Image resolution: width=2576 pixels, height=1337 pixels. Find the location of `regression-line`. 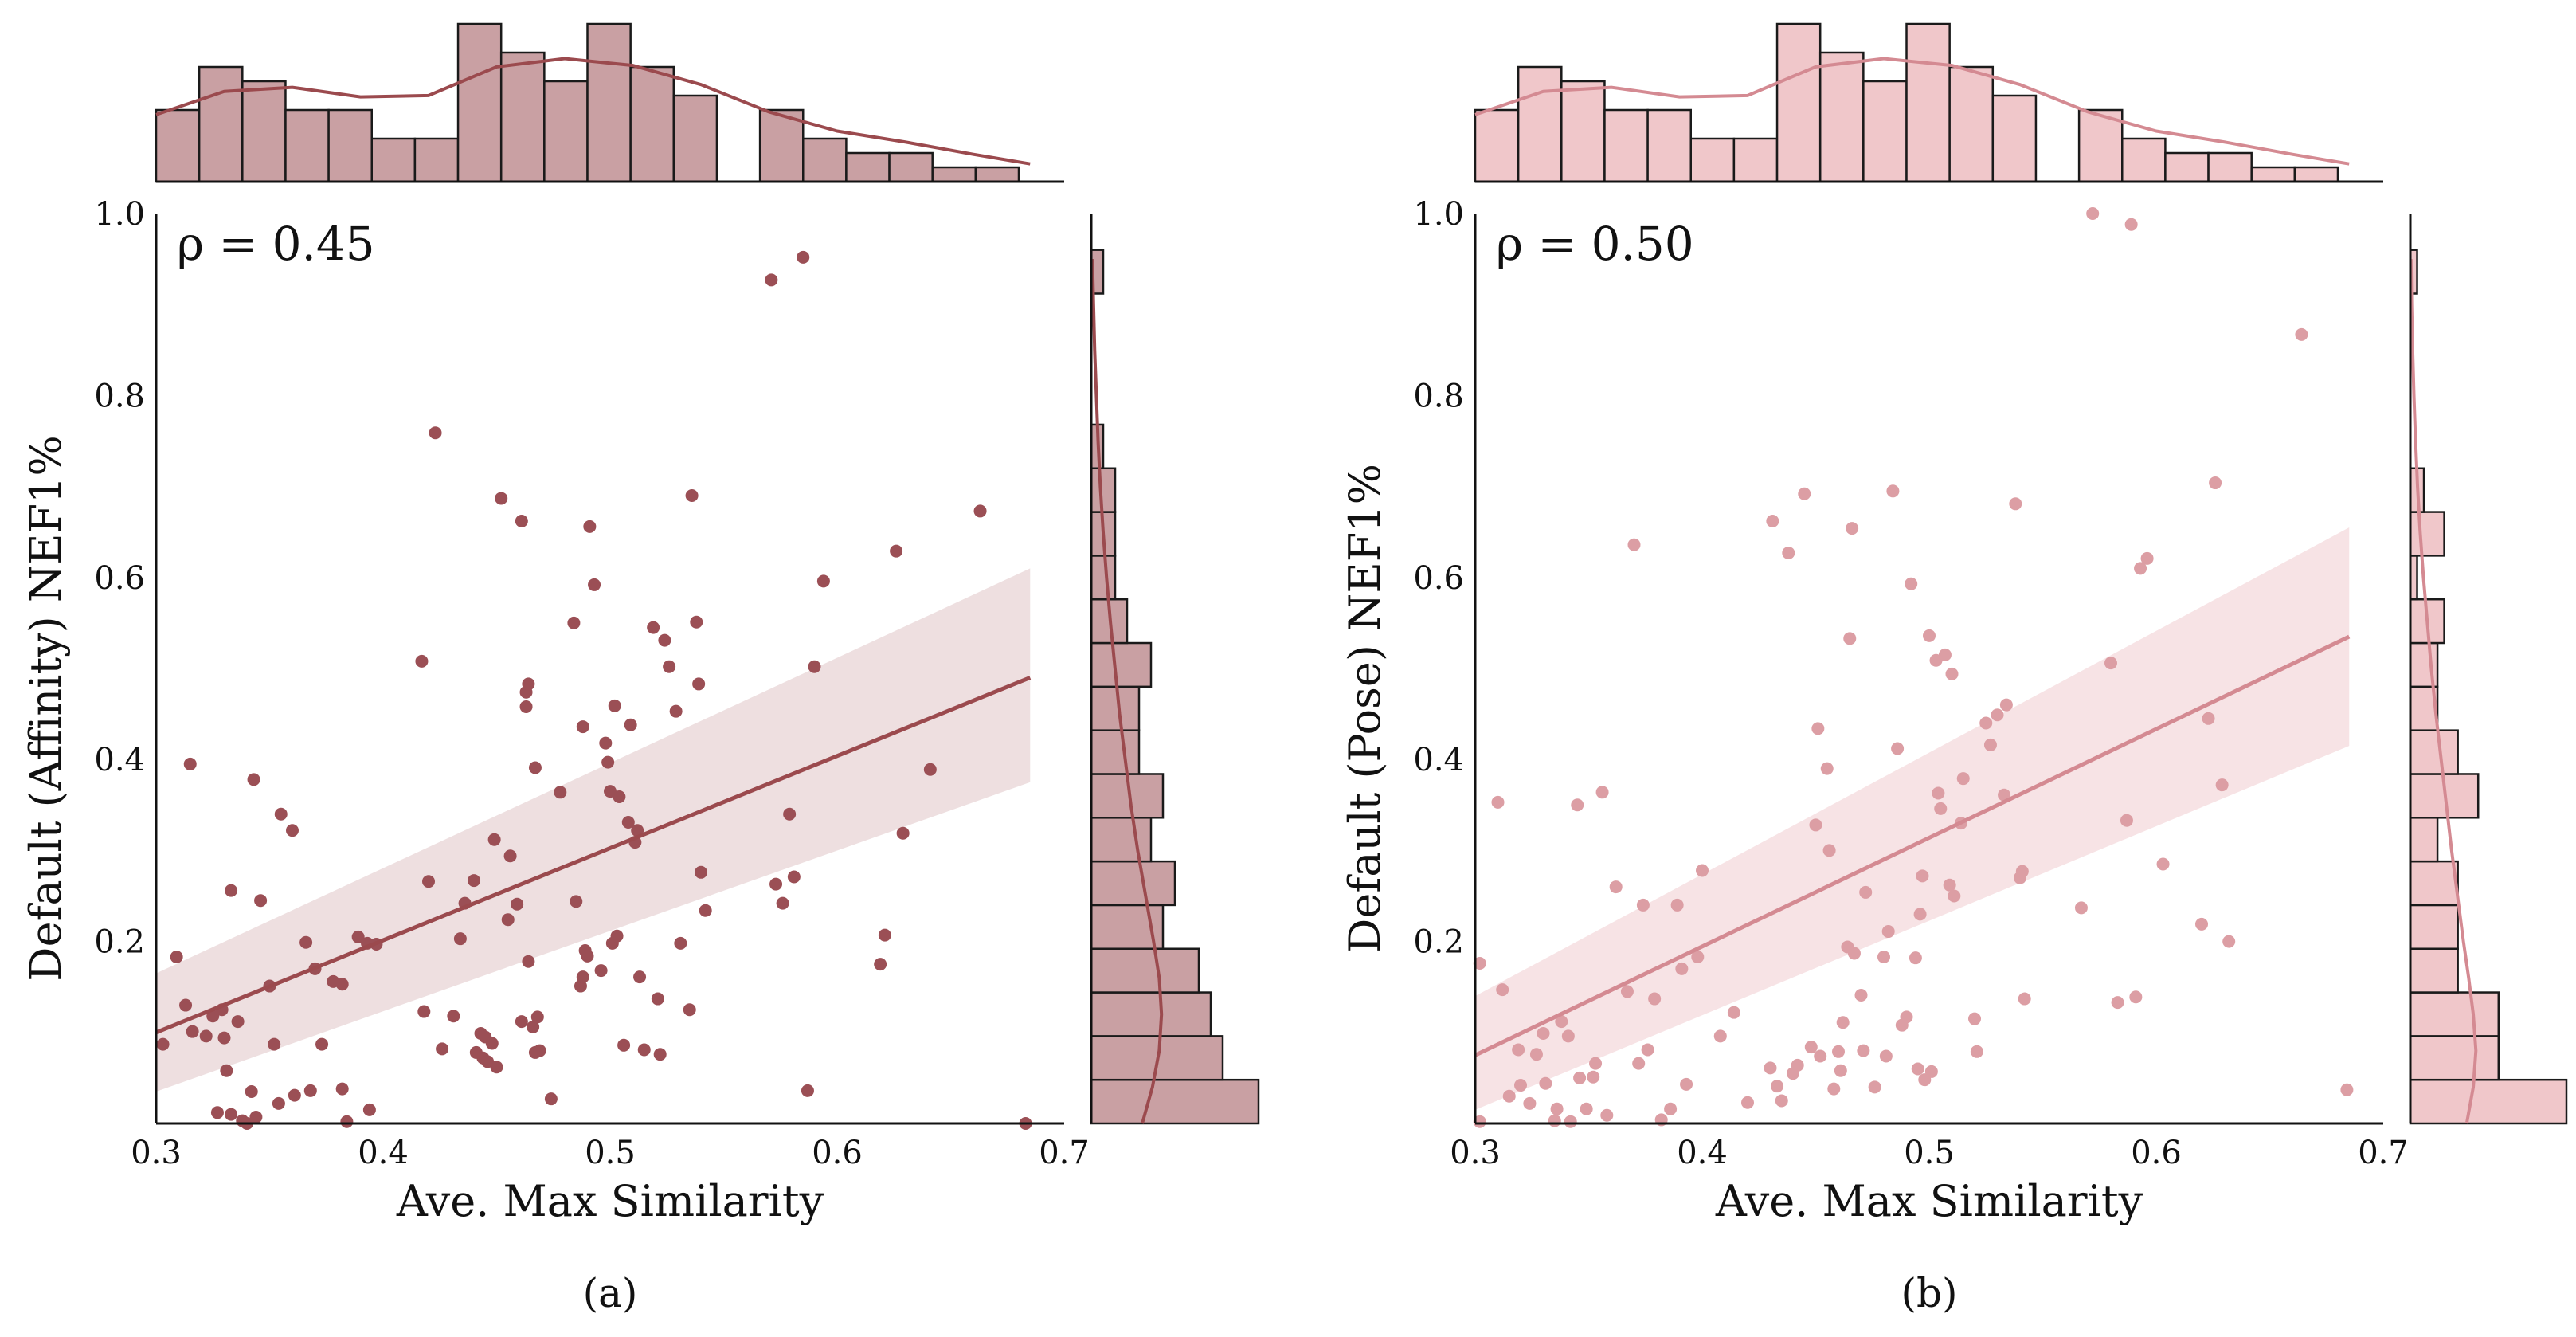

regression-line is located at coordinates (1912, 845).